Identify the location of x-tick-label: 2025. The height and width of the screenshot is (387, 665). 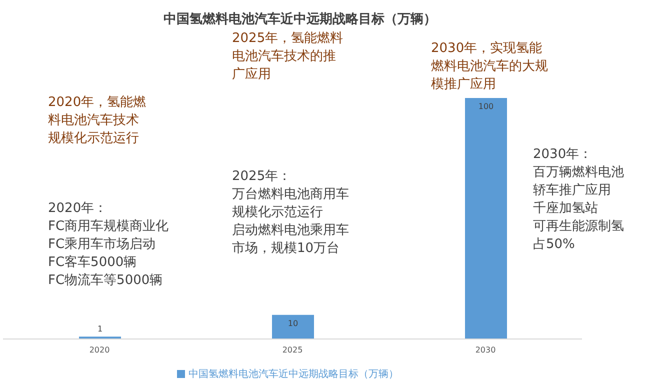
(292, 350).